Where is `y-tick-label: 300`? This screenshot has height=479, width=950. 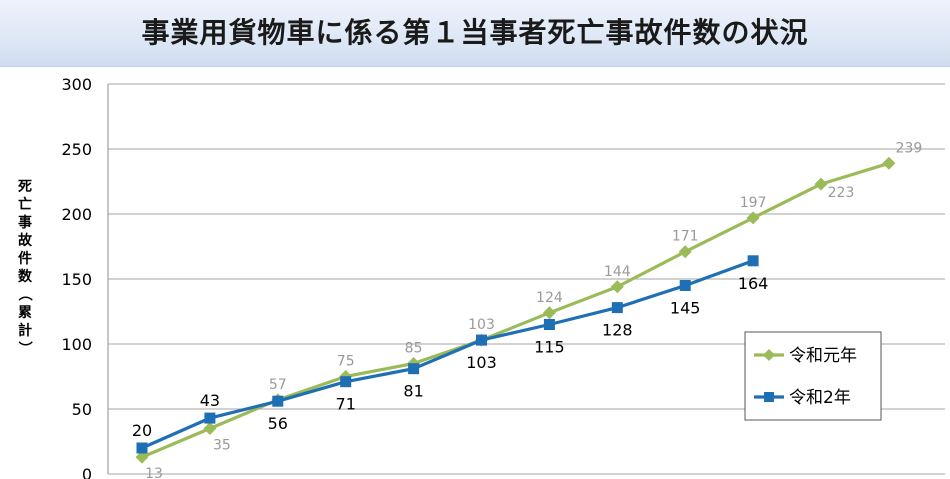 y-tick-label: 300 is located at coordinates (76, 84).